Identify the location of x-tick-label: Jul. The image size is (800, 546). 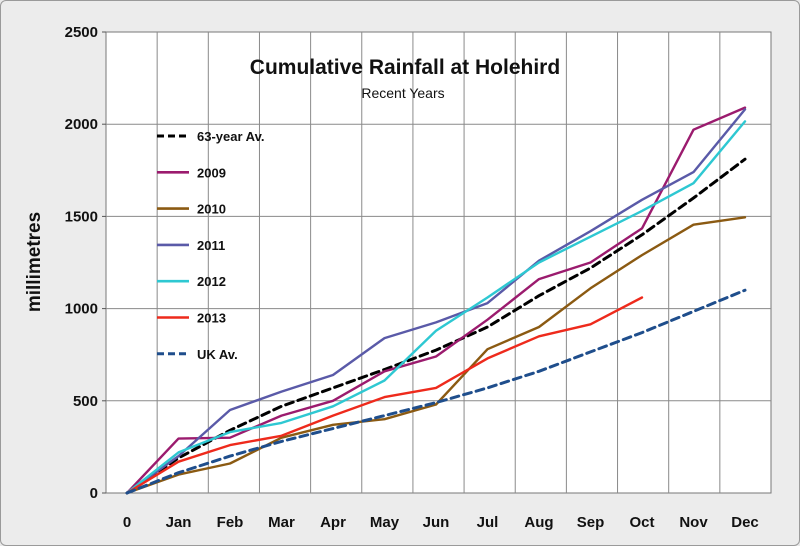
(488, 522).